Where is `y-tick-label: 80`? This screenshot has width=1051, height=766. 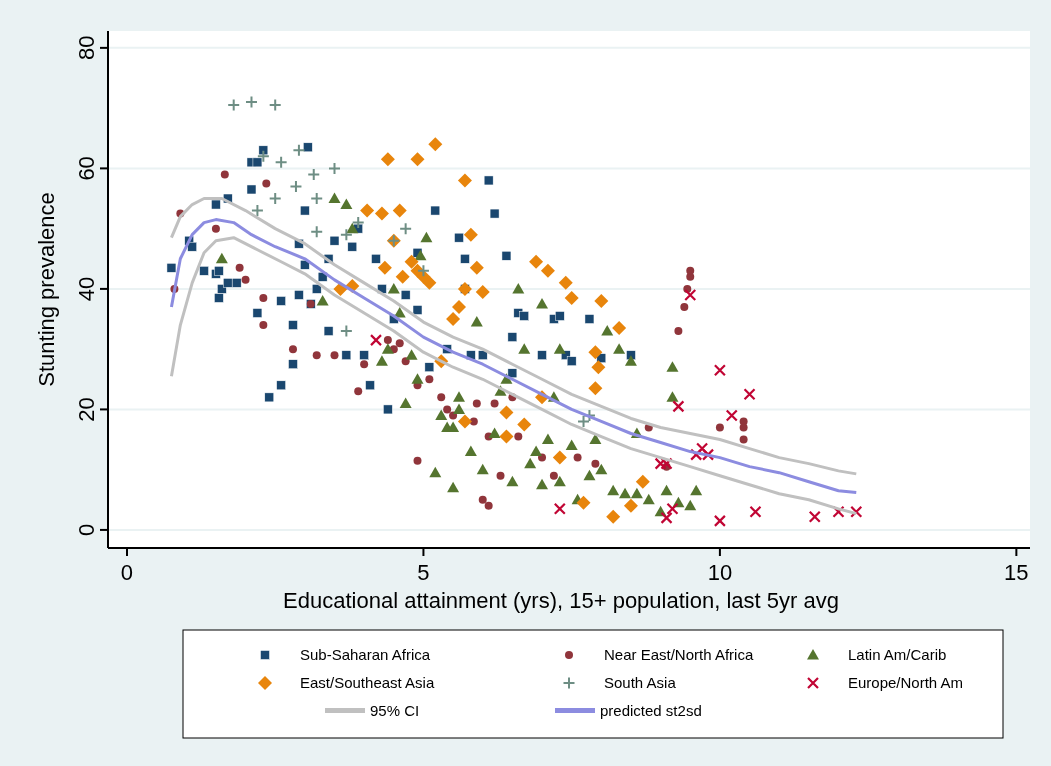 y-tick-label: 80 is located at coordinates (86, 48).